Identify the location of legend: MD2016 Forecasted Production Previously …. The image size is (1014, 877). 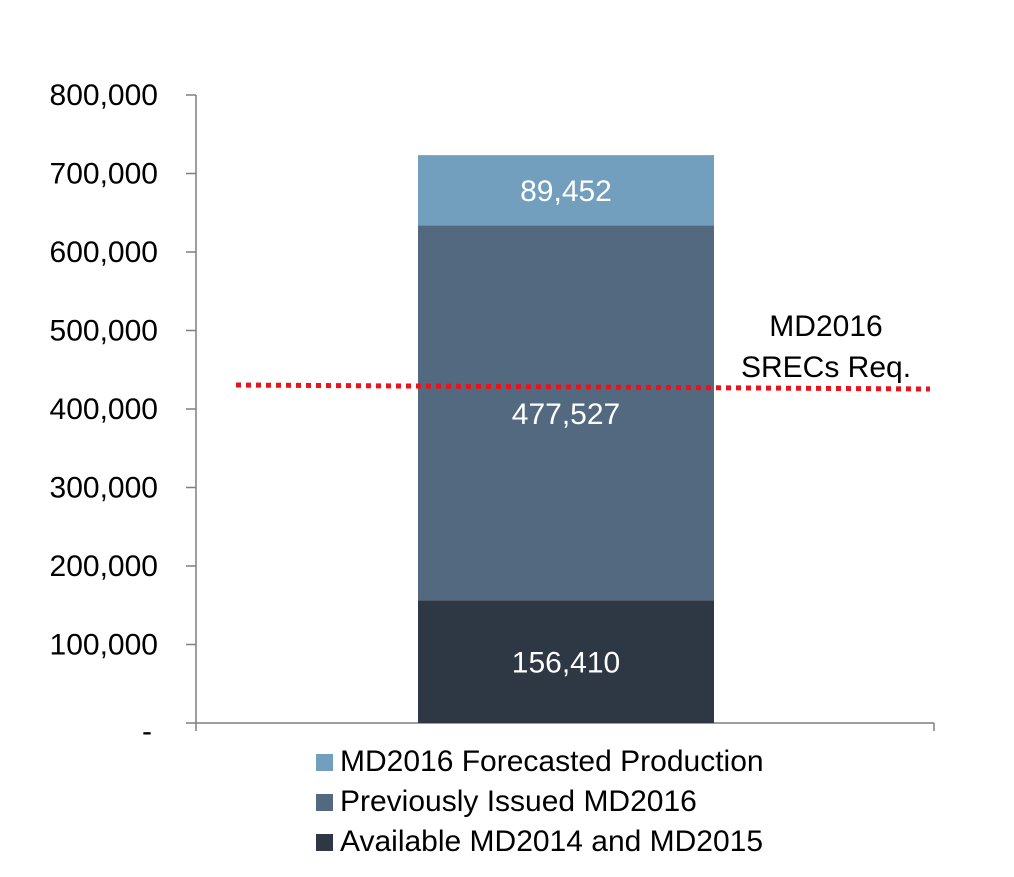
(540, 802).